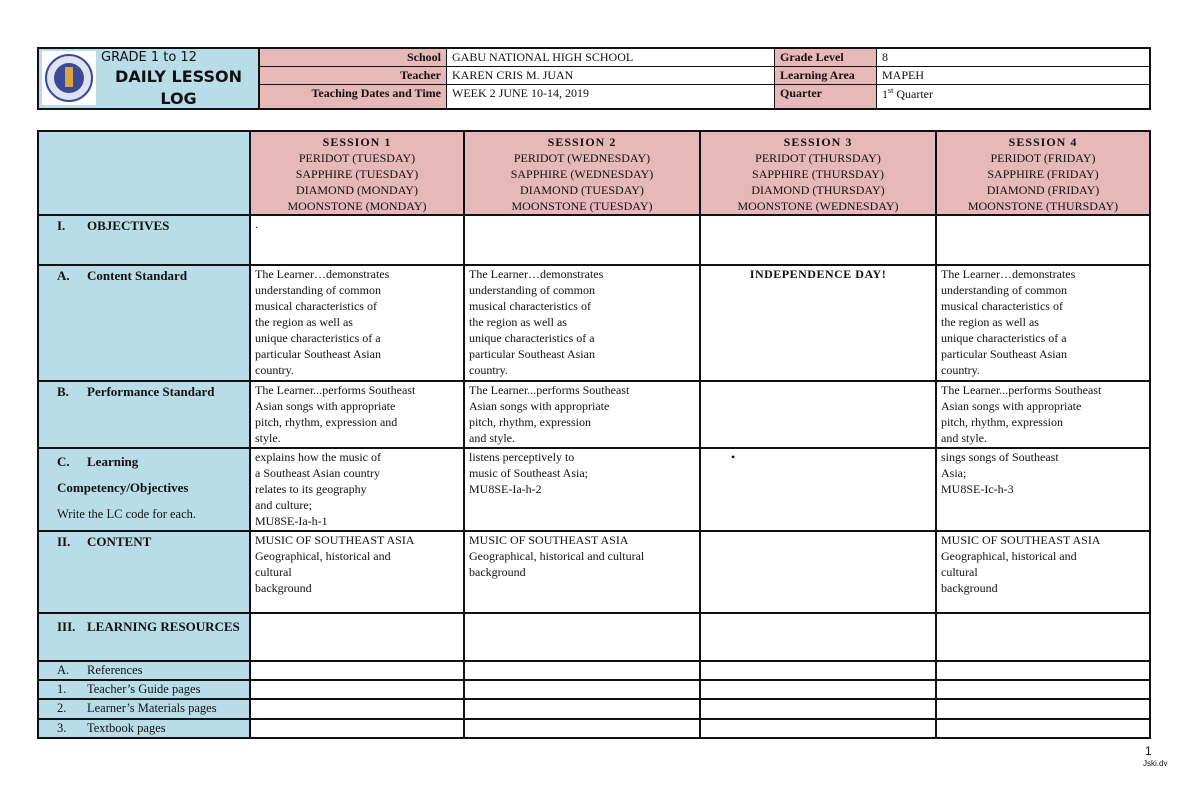 This screenshot has width=1200, height=785. I want to click on teacher-value: KAREN CRIS M. JUAN, so click(611, 76).